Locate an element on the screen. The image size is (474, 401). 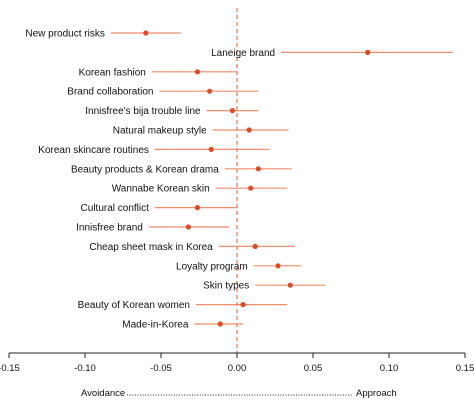
x-tick-label: 0.15 is located at coordinates (465, 368).